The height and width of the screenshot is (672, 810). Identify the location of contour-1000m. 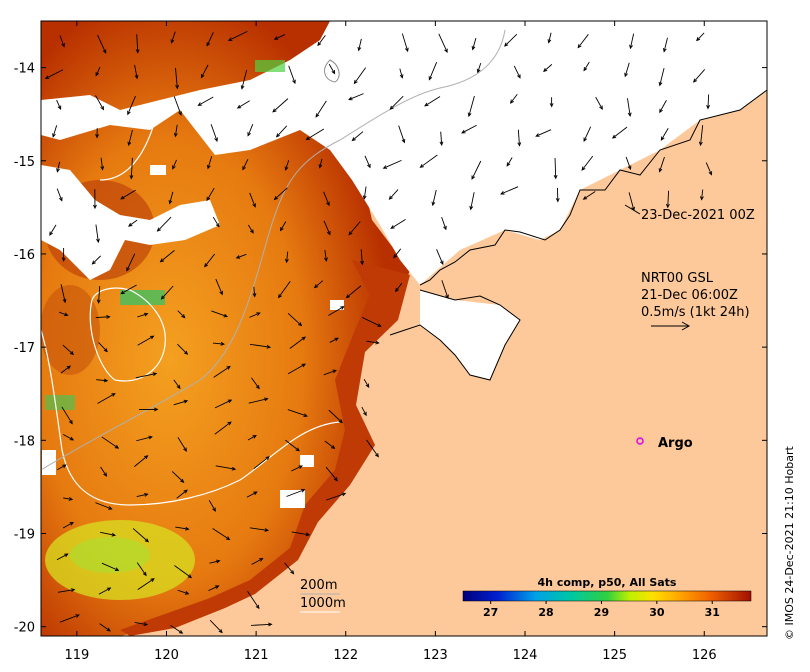
(127, 334).